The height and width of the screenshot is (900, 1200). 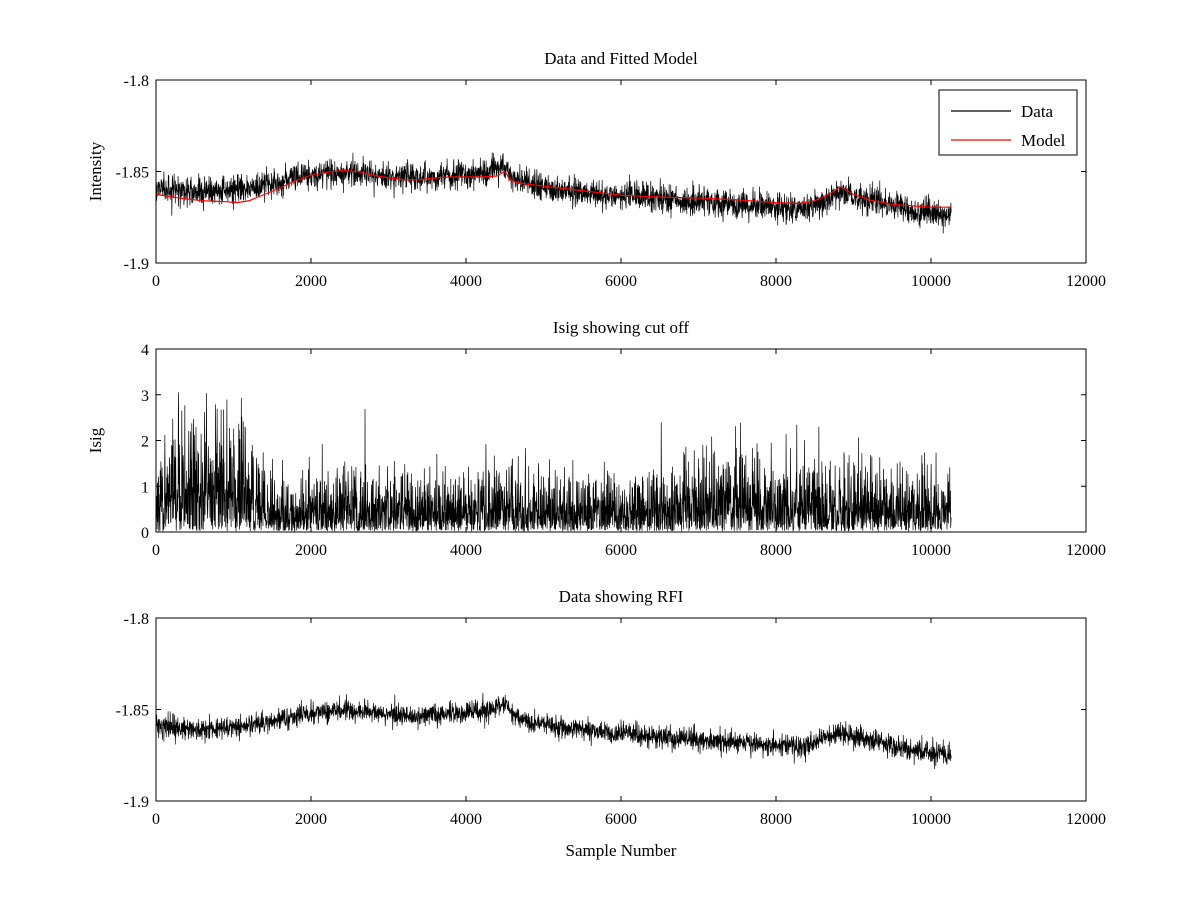 I want to click on legend-box, so click(x=1008, y=122).